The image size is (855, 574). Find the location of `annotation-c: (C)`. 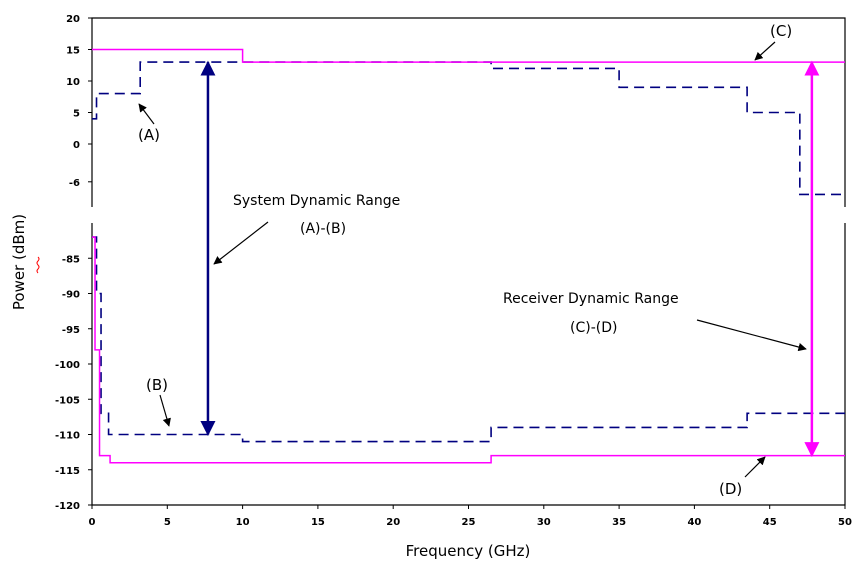

annotation-c: (C) is located at coordinates (781, 31).